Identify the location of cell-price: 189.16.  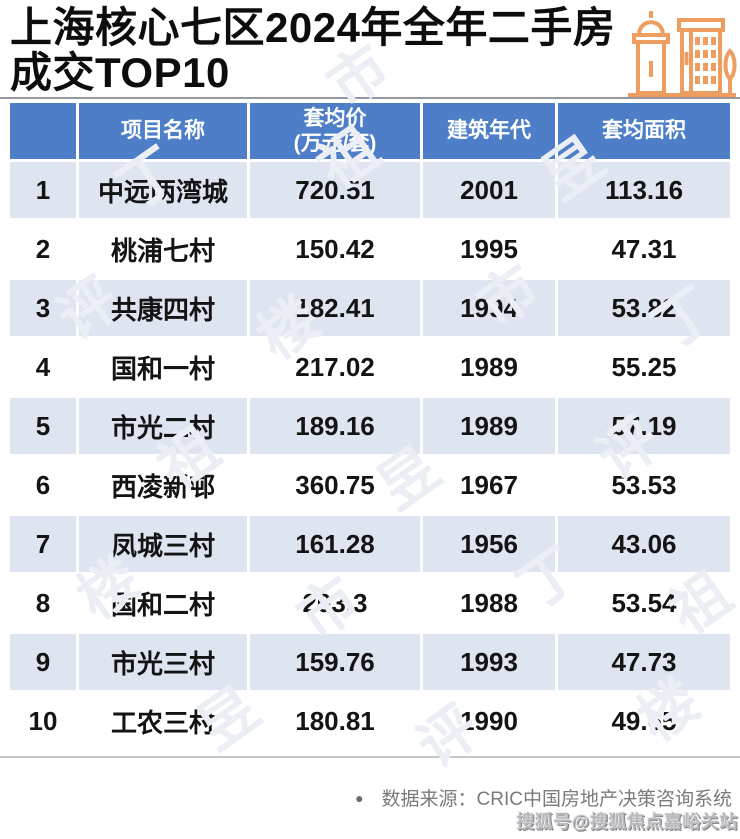
(335, 426).